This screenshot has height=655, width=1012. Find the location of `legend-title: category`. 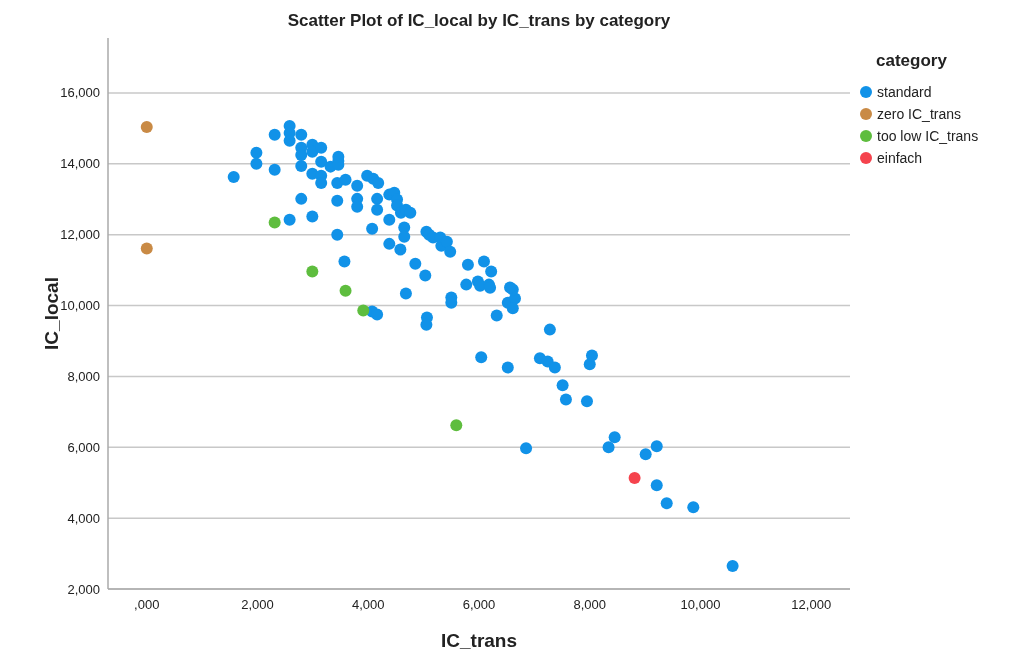

legend-title: category is located at coordinates (912, 60).